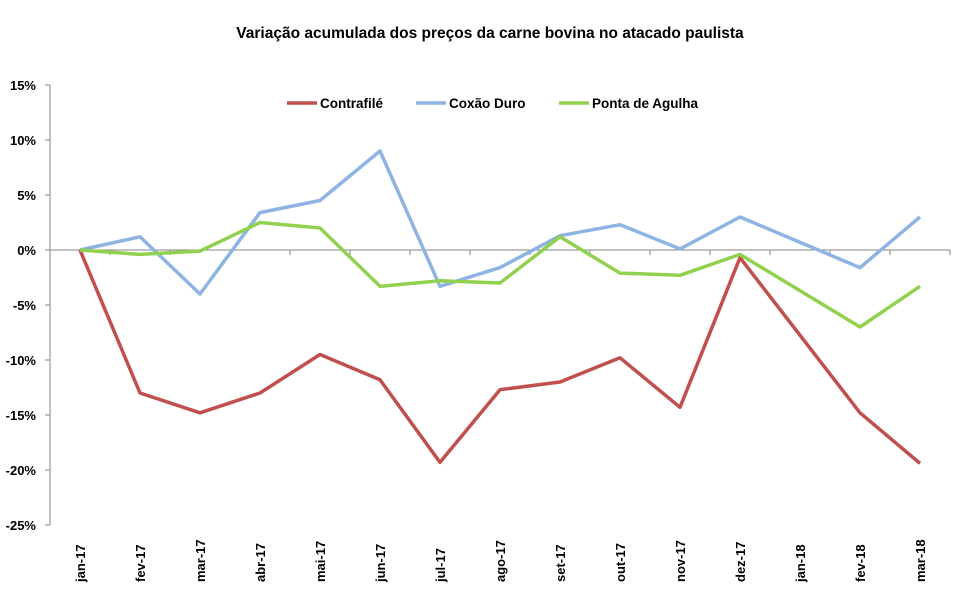  Describe the element at coordinates (380, 563) in the screenshot. I see `x-tick-label: jun-17` at that location.